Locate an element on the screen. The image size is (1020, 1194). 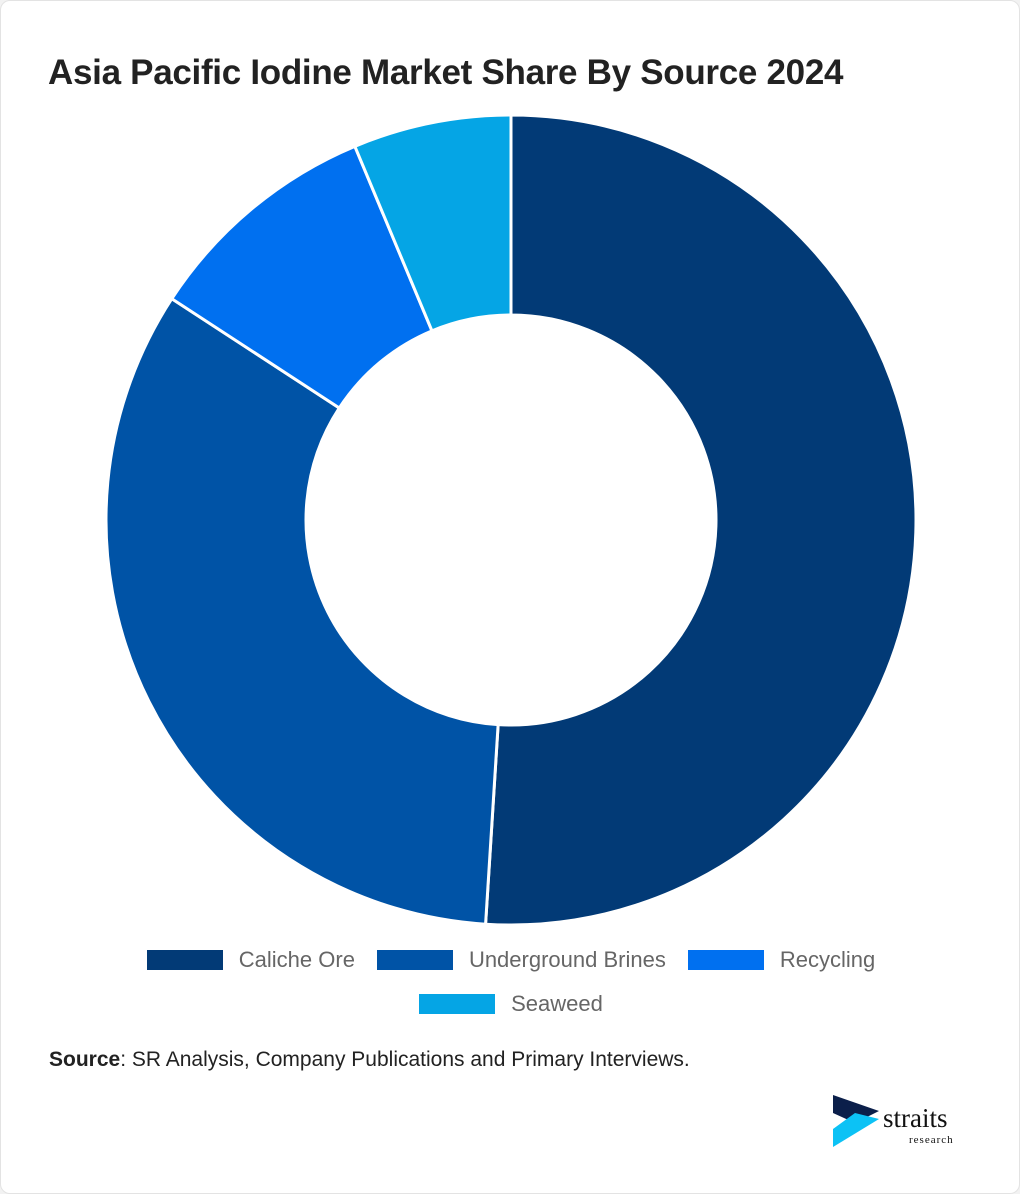
svg-text: research is located at coordinates (931, 1140).